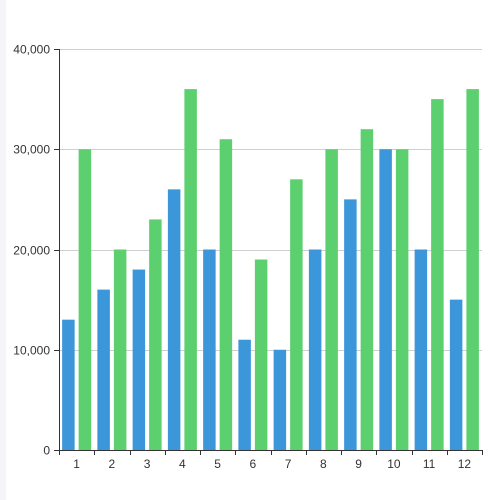  I want to click on x-tick-label: 10, so click(394, 464).